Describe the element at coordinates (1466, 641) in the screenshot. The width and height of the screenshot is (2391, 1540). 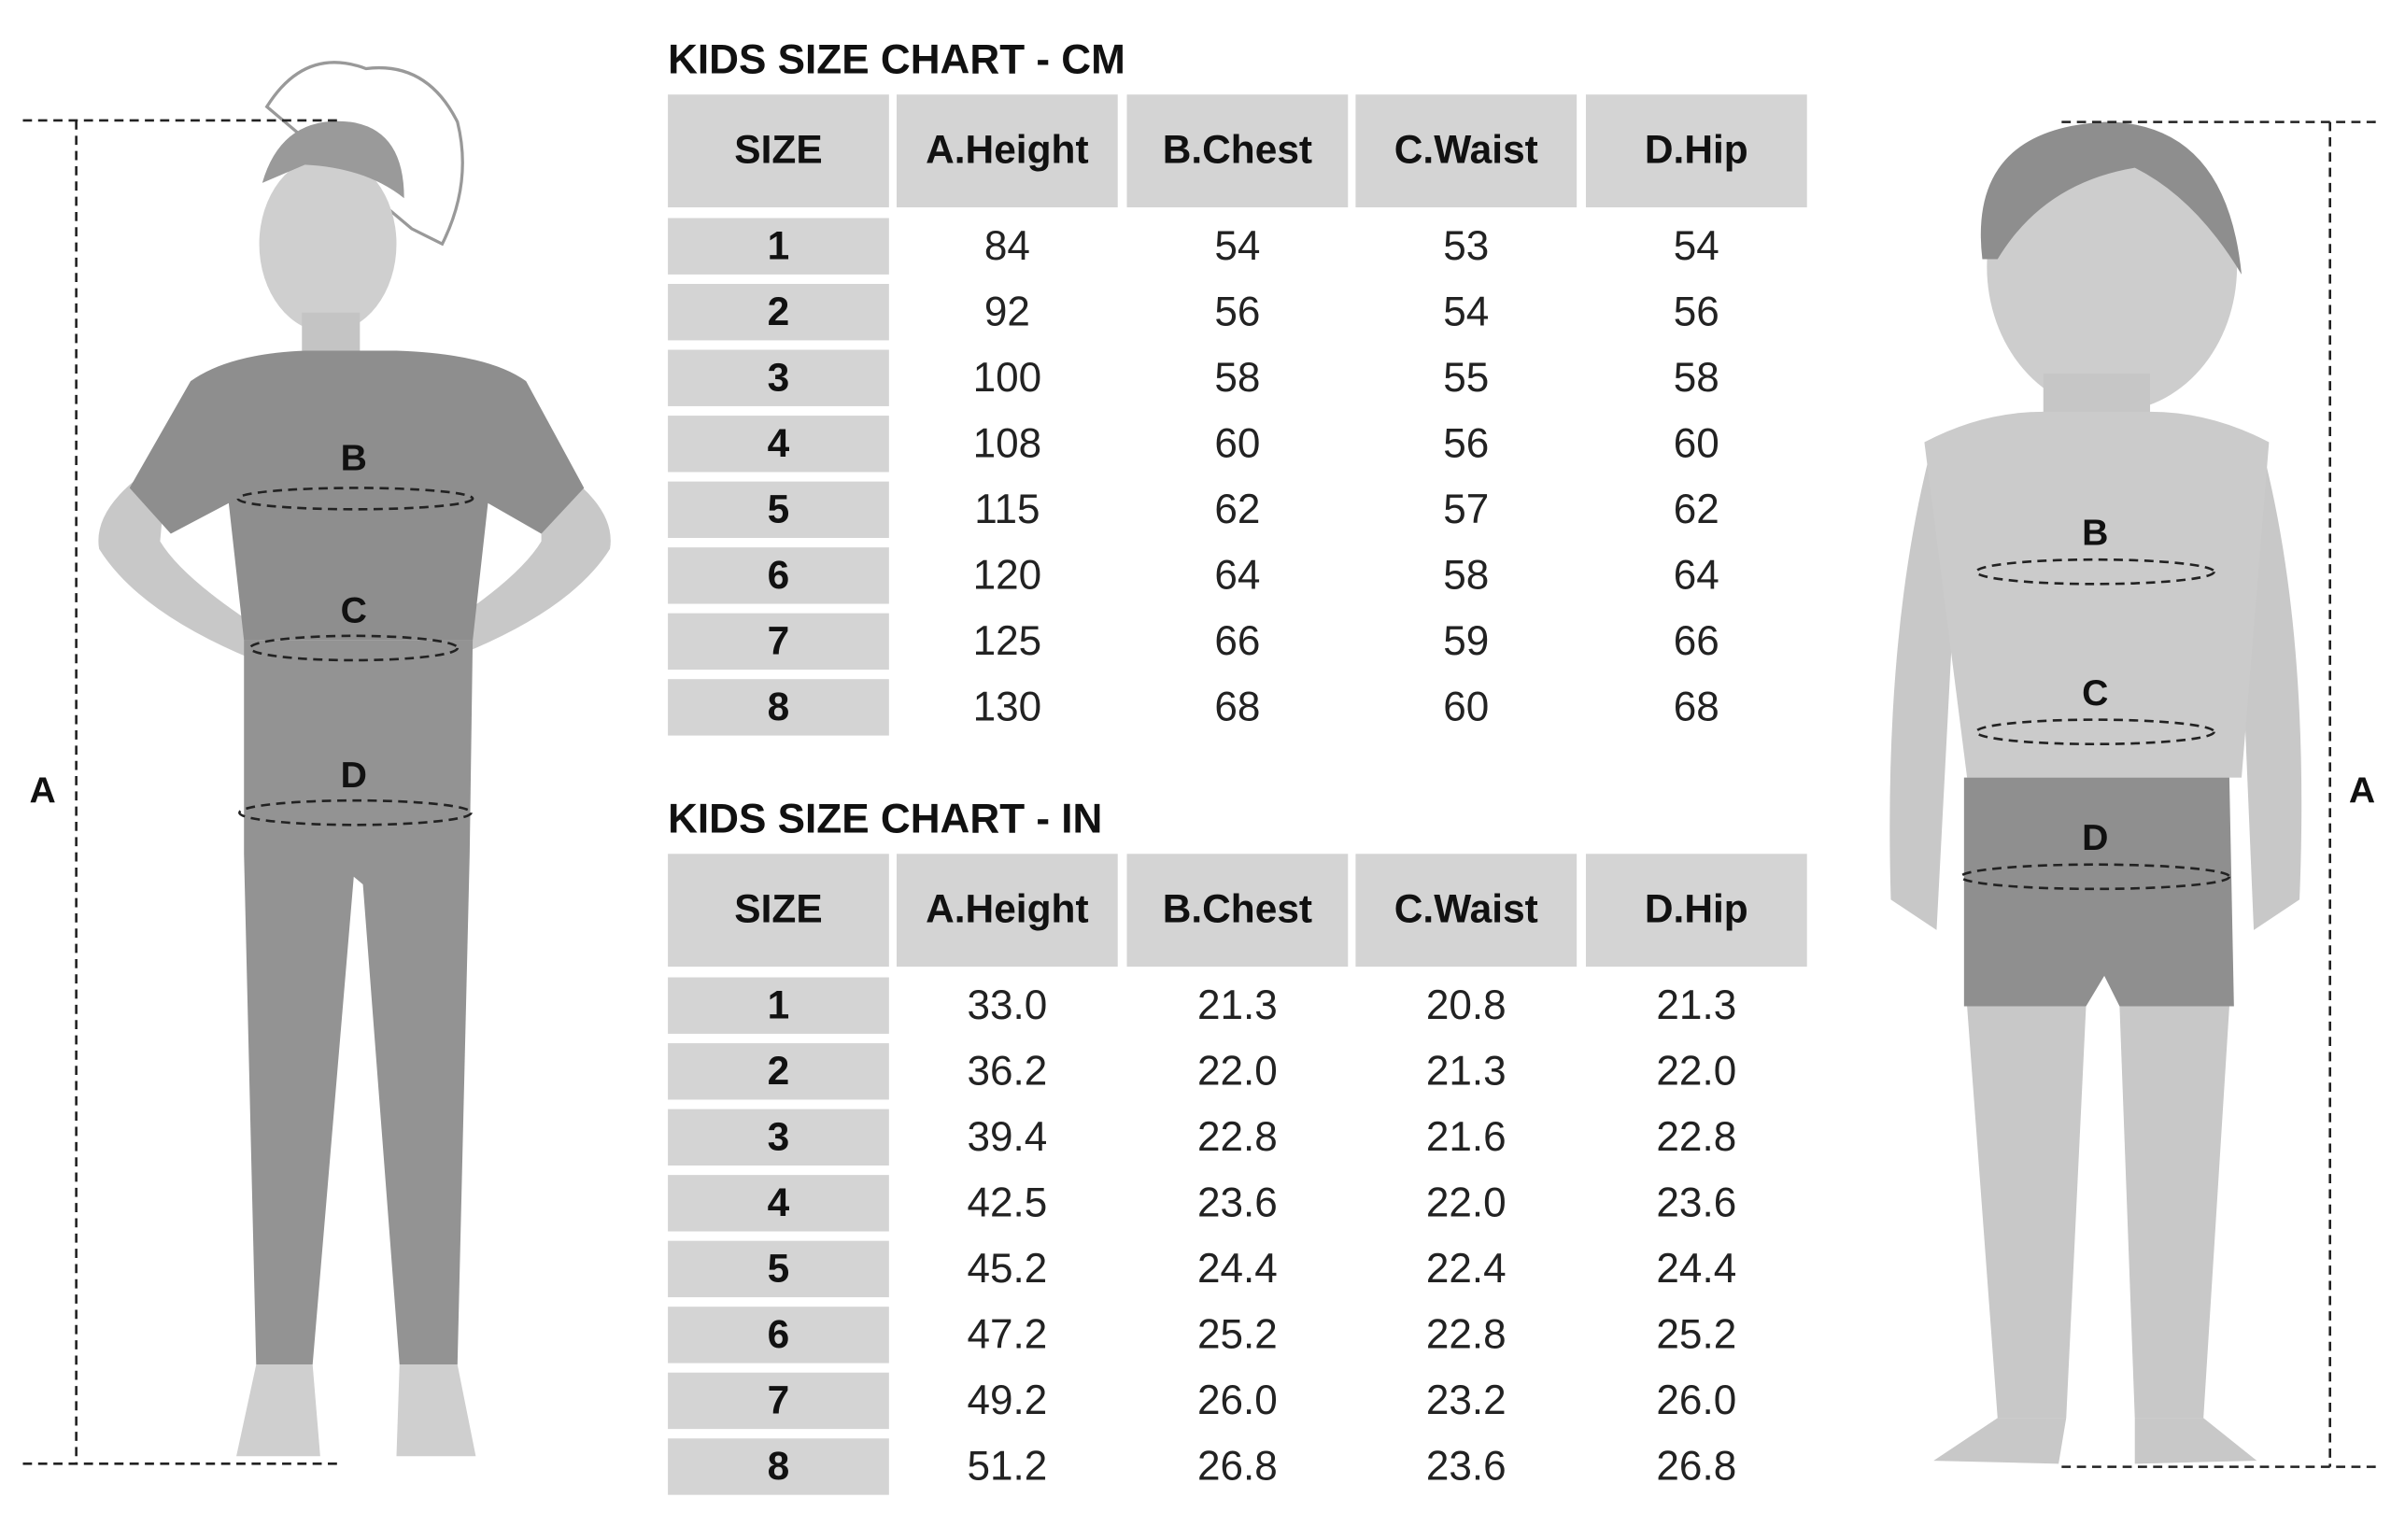
I see `cell-text: 59` at that location.